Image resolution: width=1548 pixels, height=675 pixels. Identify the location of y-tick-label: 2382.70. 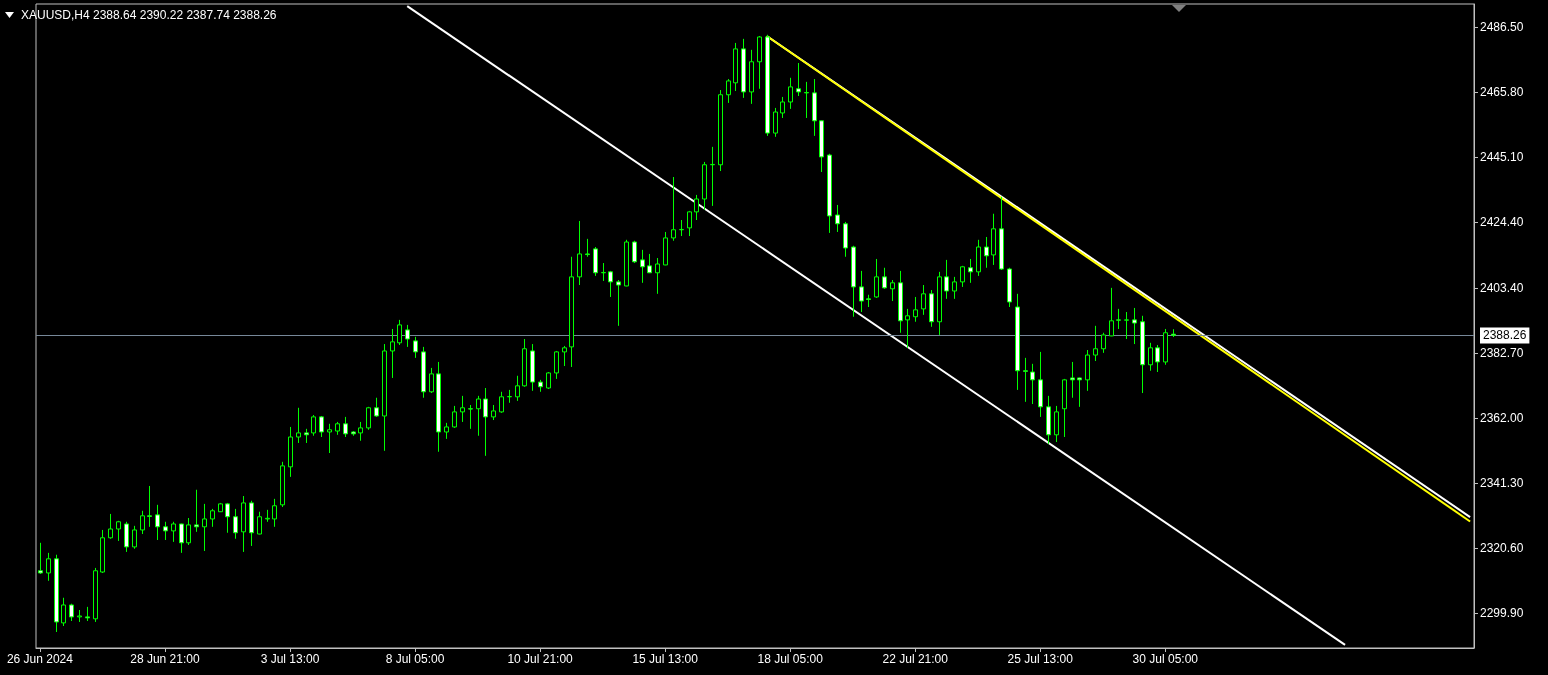
(1502, 352).